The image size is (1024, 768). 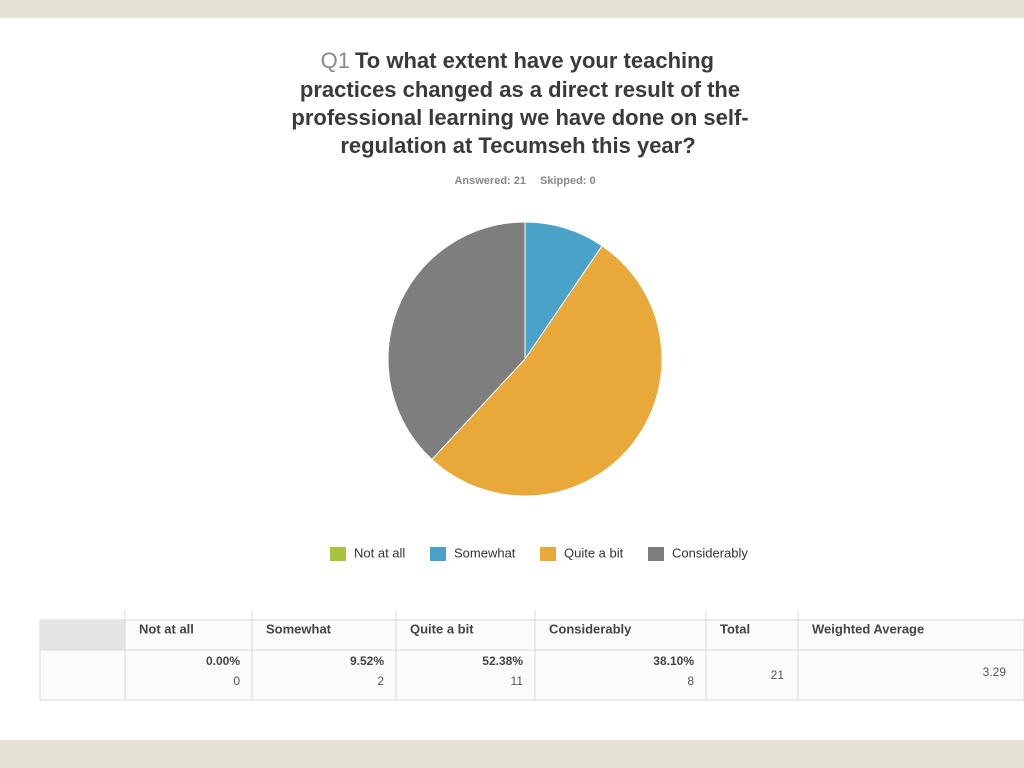 I want to click on table-percent: 0.00%, so click(x=223, y=661).